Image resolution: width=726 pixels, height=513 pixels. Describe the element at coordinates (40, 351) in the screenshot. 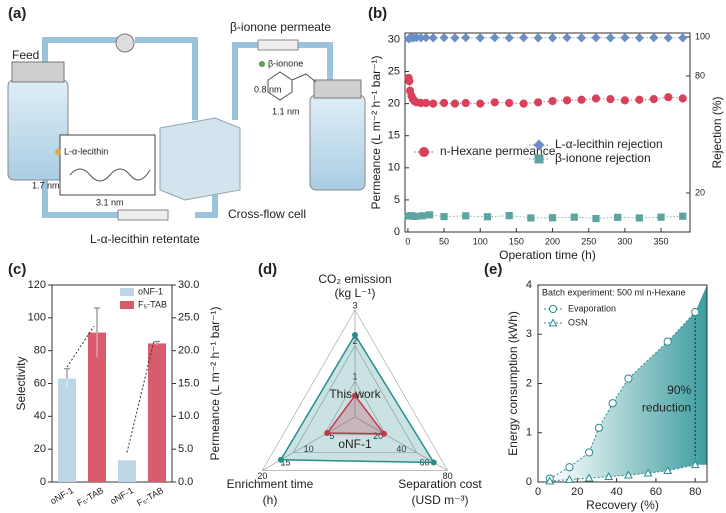

I see `y-tick-label: 80` at that location.